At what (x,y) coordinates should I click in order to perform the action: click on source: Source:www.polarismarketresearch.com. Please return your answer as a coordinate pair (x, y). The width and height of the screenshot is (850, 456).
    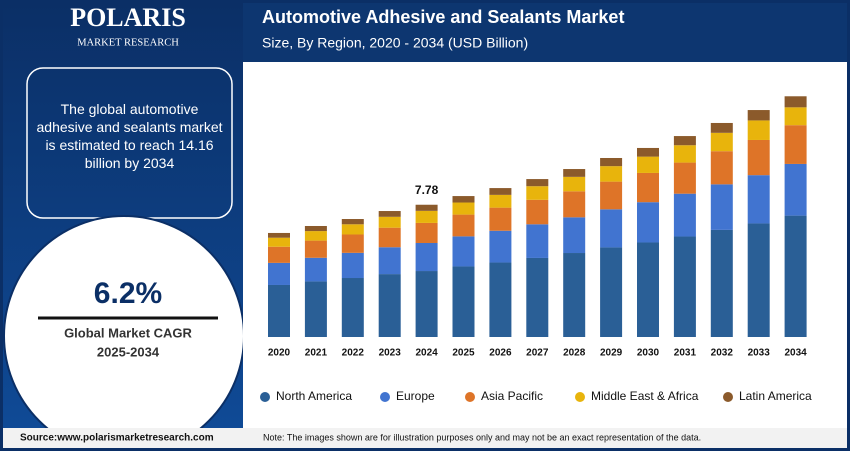
    Looking at the image, I should click on (117, 438).